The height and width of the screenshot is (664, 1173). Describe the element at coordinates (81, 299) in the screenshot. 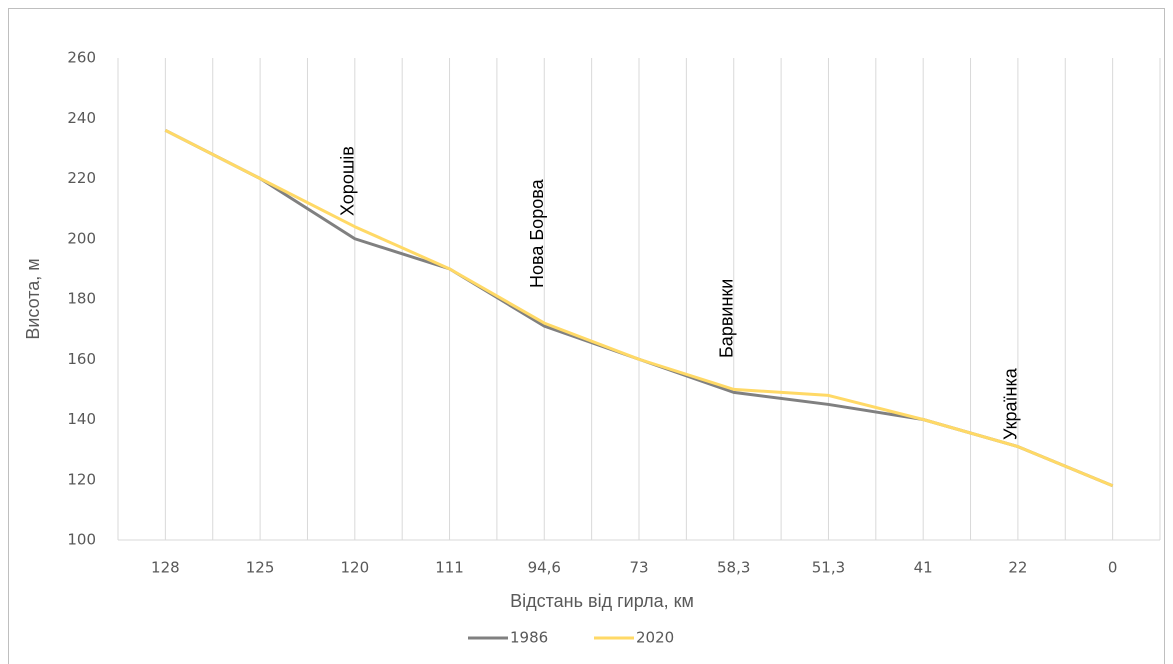

I see `y-tick-label: 180` at that location.